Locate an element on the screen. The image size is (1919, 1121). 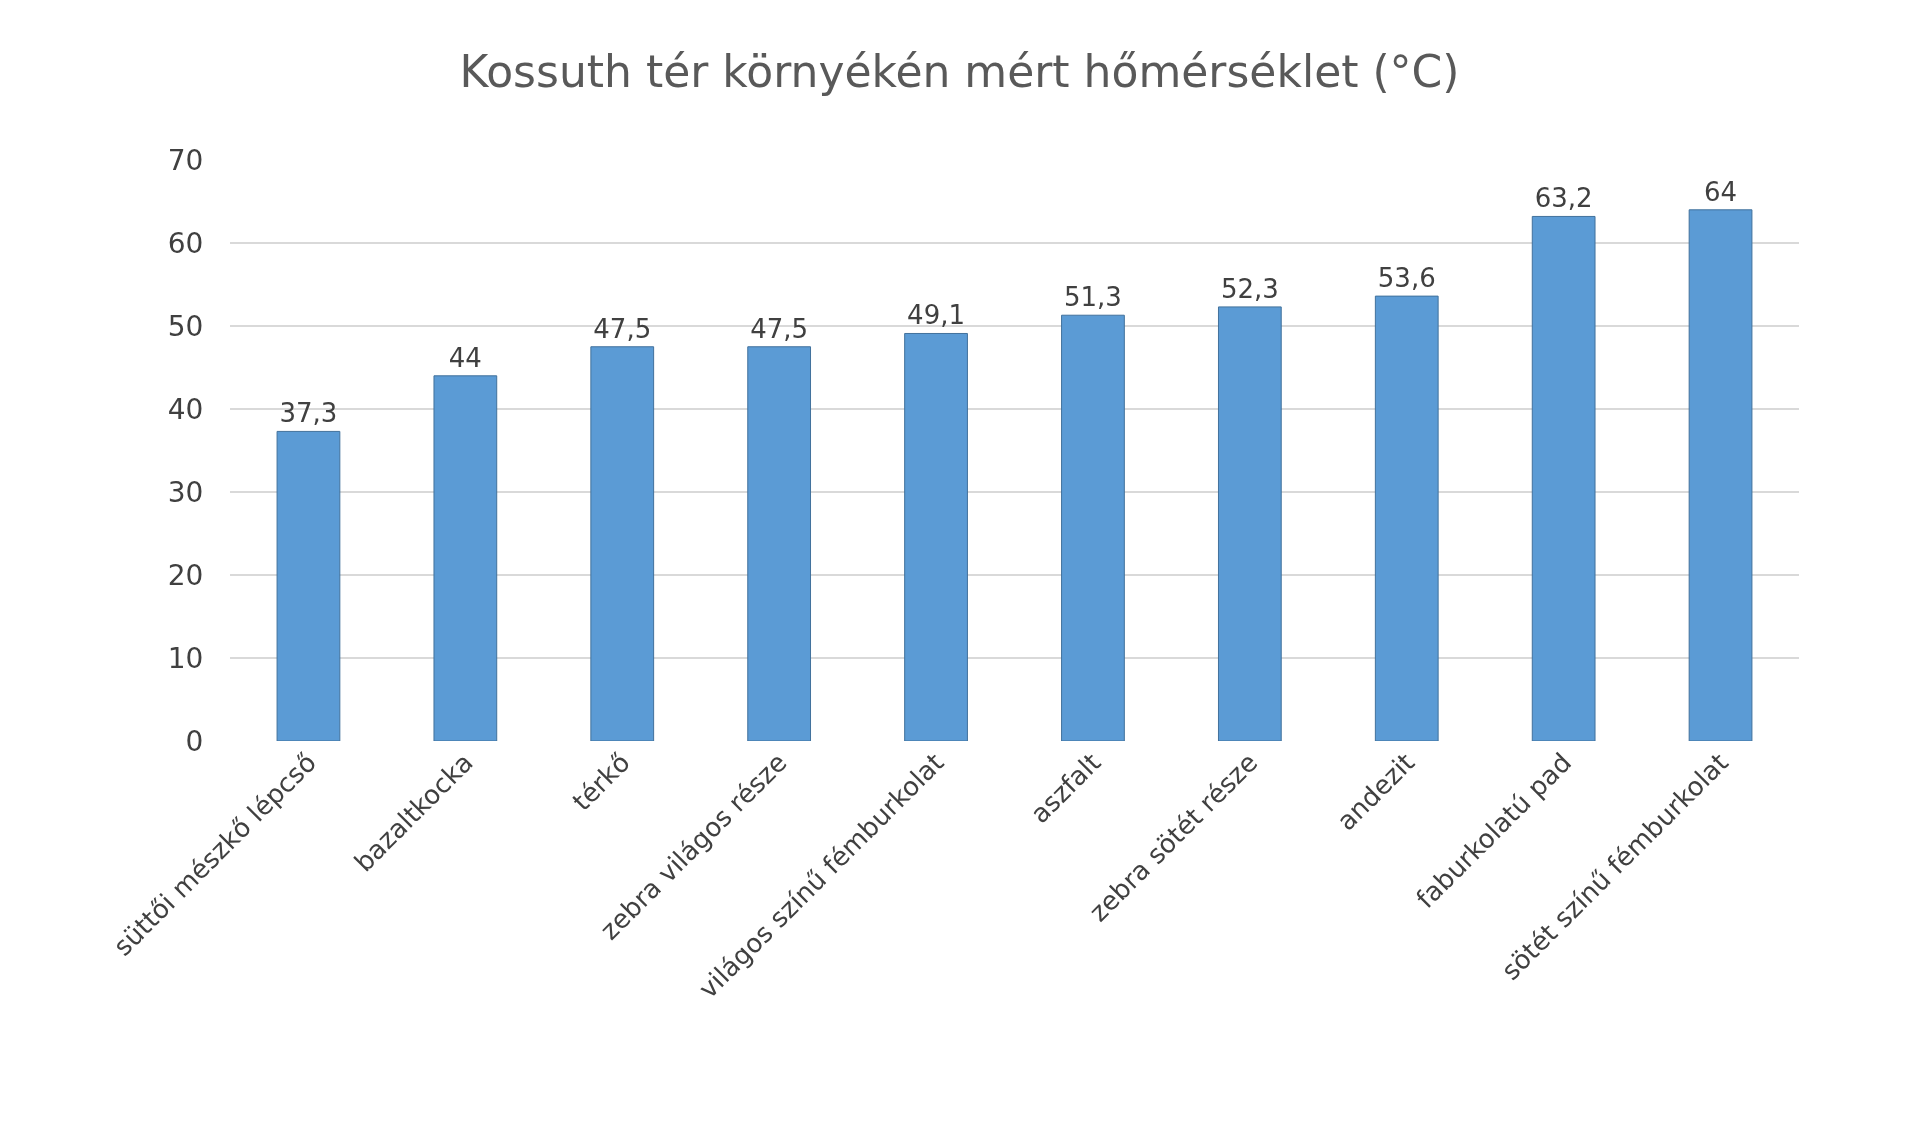
data-label: 53,6 is located at coordinates (1406, 278).